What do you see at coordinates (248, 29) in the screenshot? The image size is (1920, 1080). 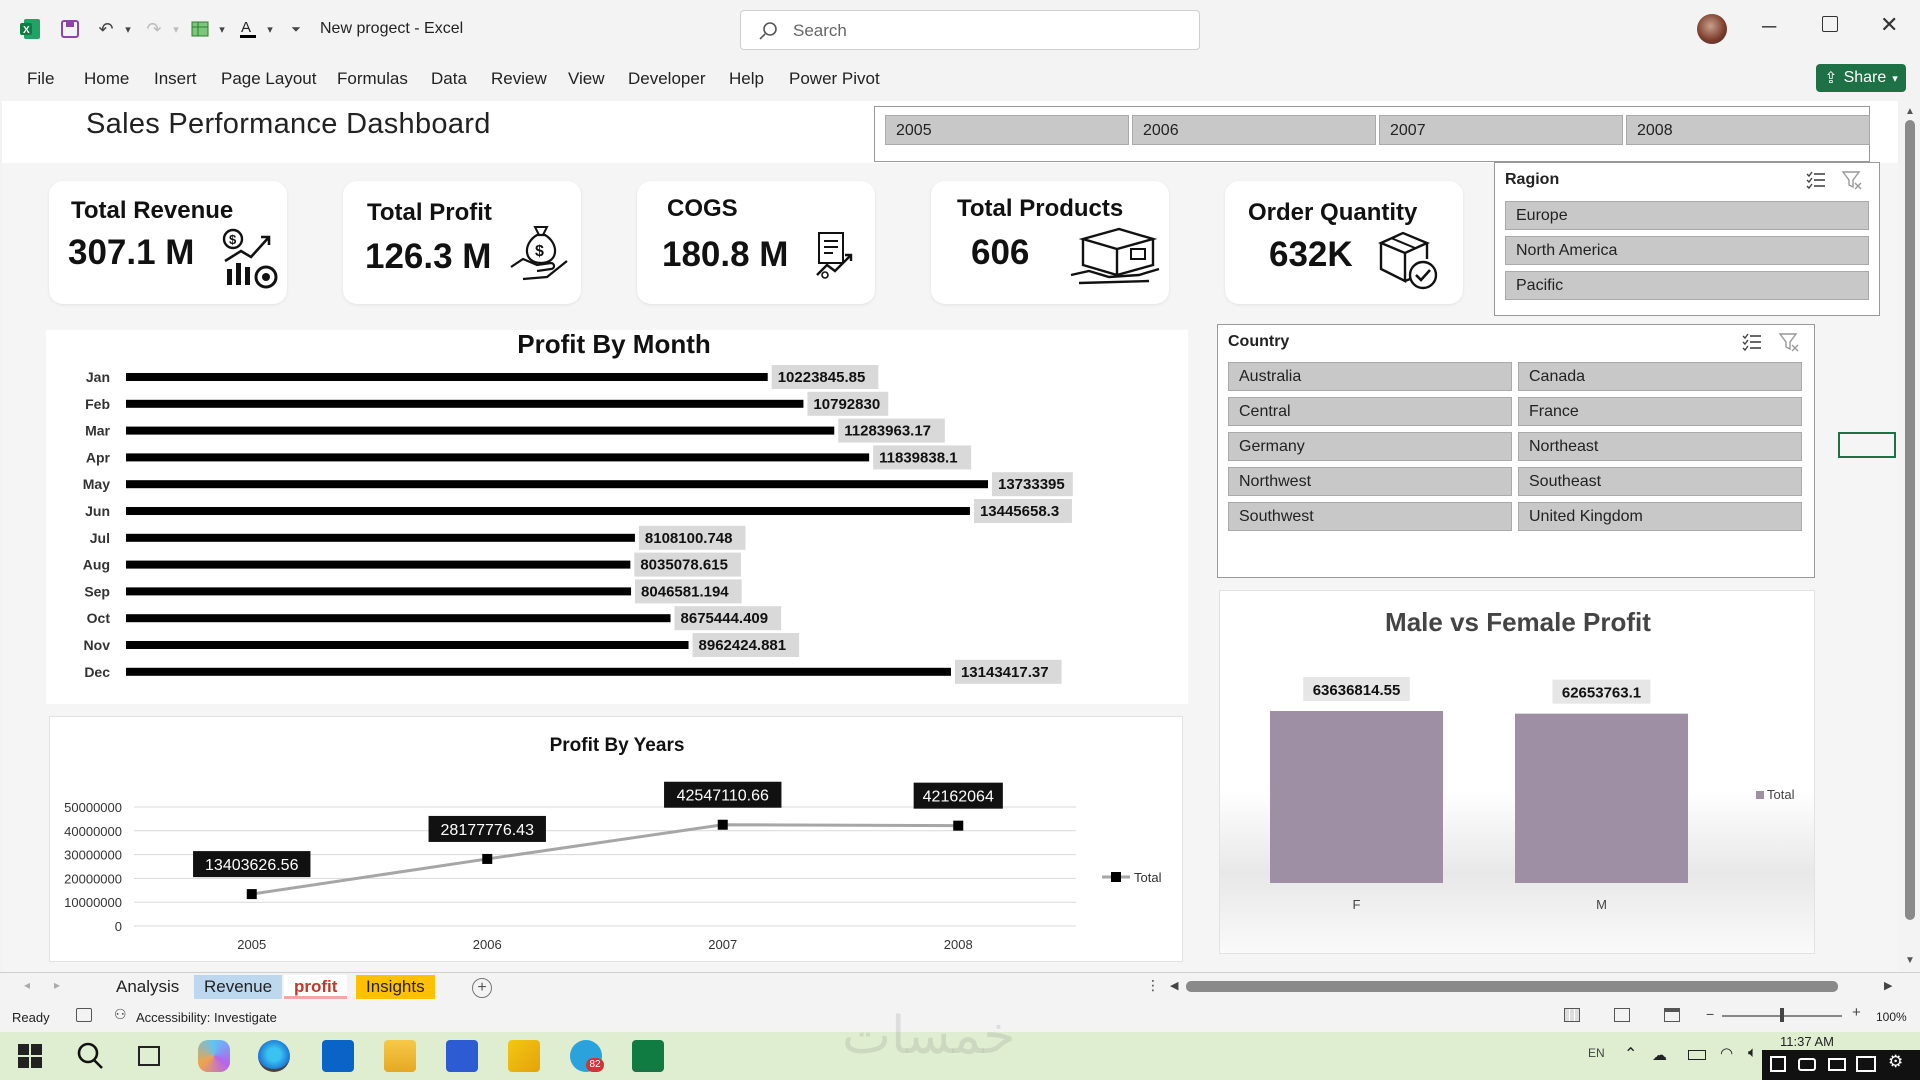 I see `font-color-icon: A` at bounding box center [248, 29].